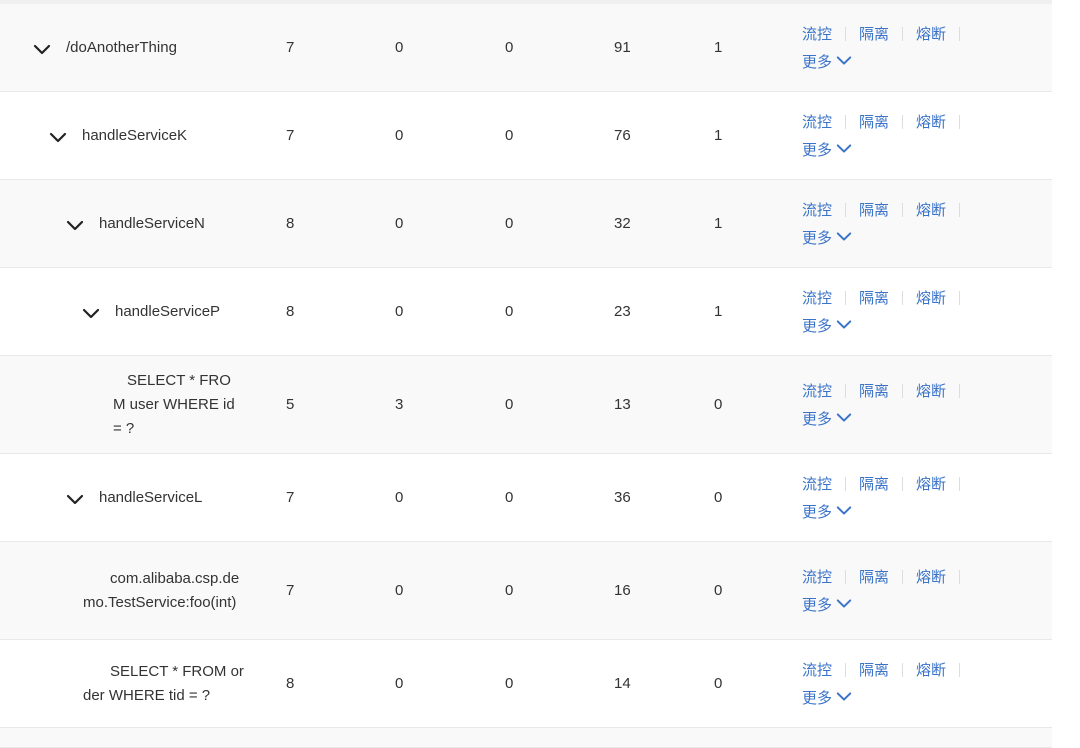  I want to click on resource-name: handleServiceK, so click(135, 135).